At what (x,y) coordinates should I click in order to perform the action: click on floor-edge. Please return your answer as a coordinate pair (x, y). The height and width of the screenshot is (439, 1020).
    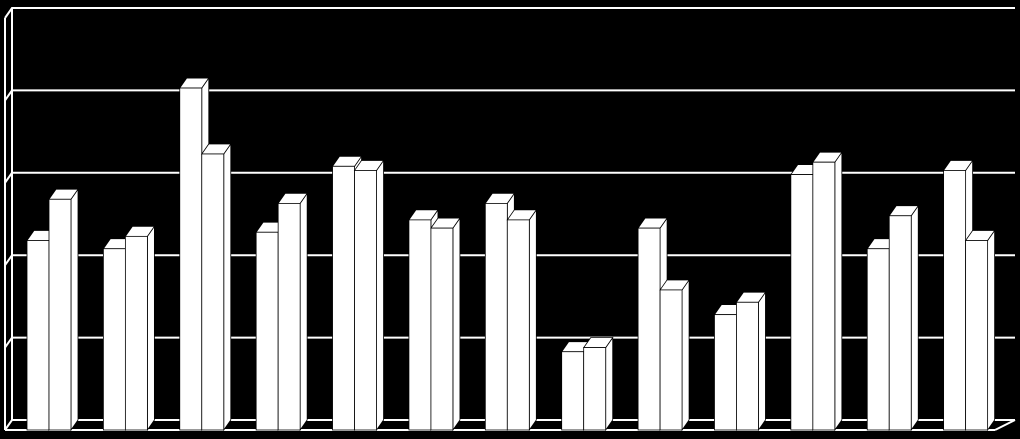
    Looking at the image, I should click on (1005, 425).